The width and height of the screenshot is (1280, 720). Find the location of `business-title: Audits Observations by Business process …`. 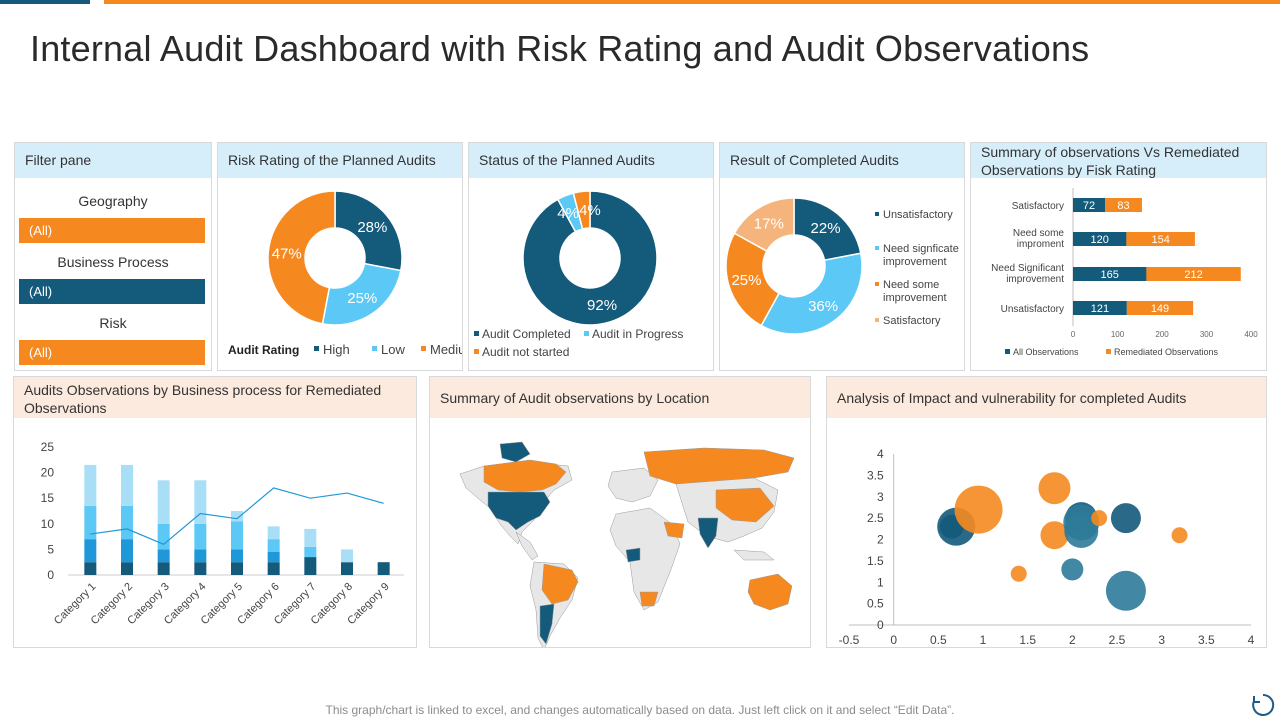

business-title: Audits Observations by Business process … is located at coordinates (215, 397).